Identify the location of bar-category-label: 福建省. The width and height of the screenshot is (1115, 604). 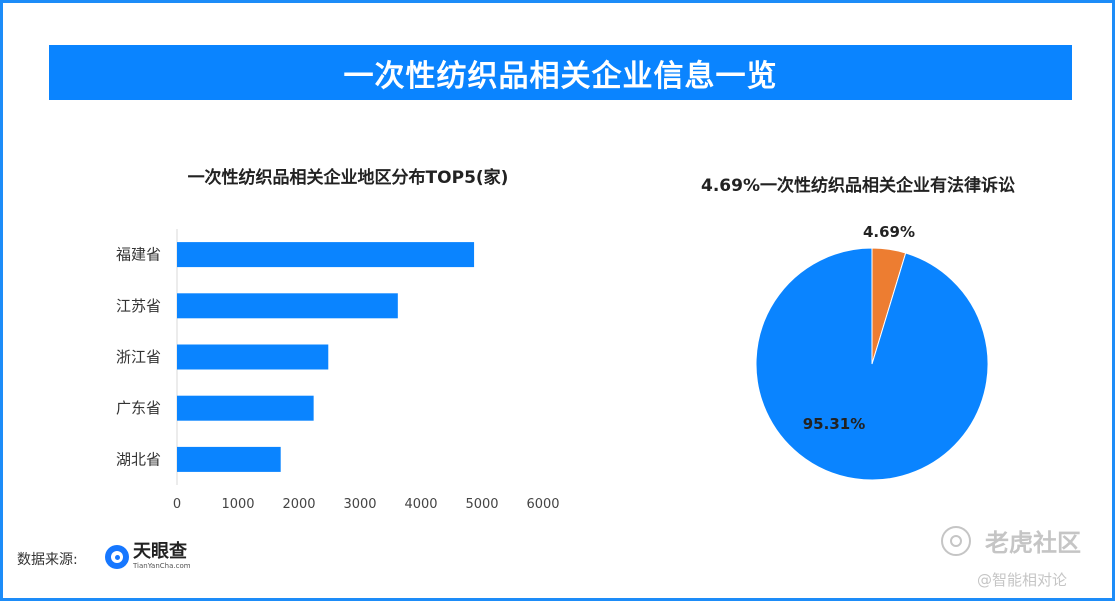
(138, 255).